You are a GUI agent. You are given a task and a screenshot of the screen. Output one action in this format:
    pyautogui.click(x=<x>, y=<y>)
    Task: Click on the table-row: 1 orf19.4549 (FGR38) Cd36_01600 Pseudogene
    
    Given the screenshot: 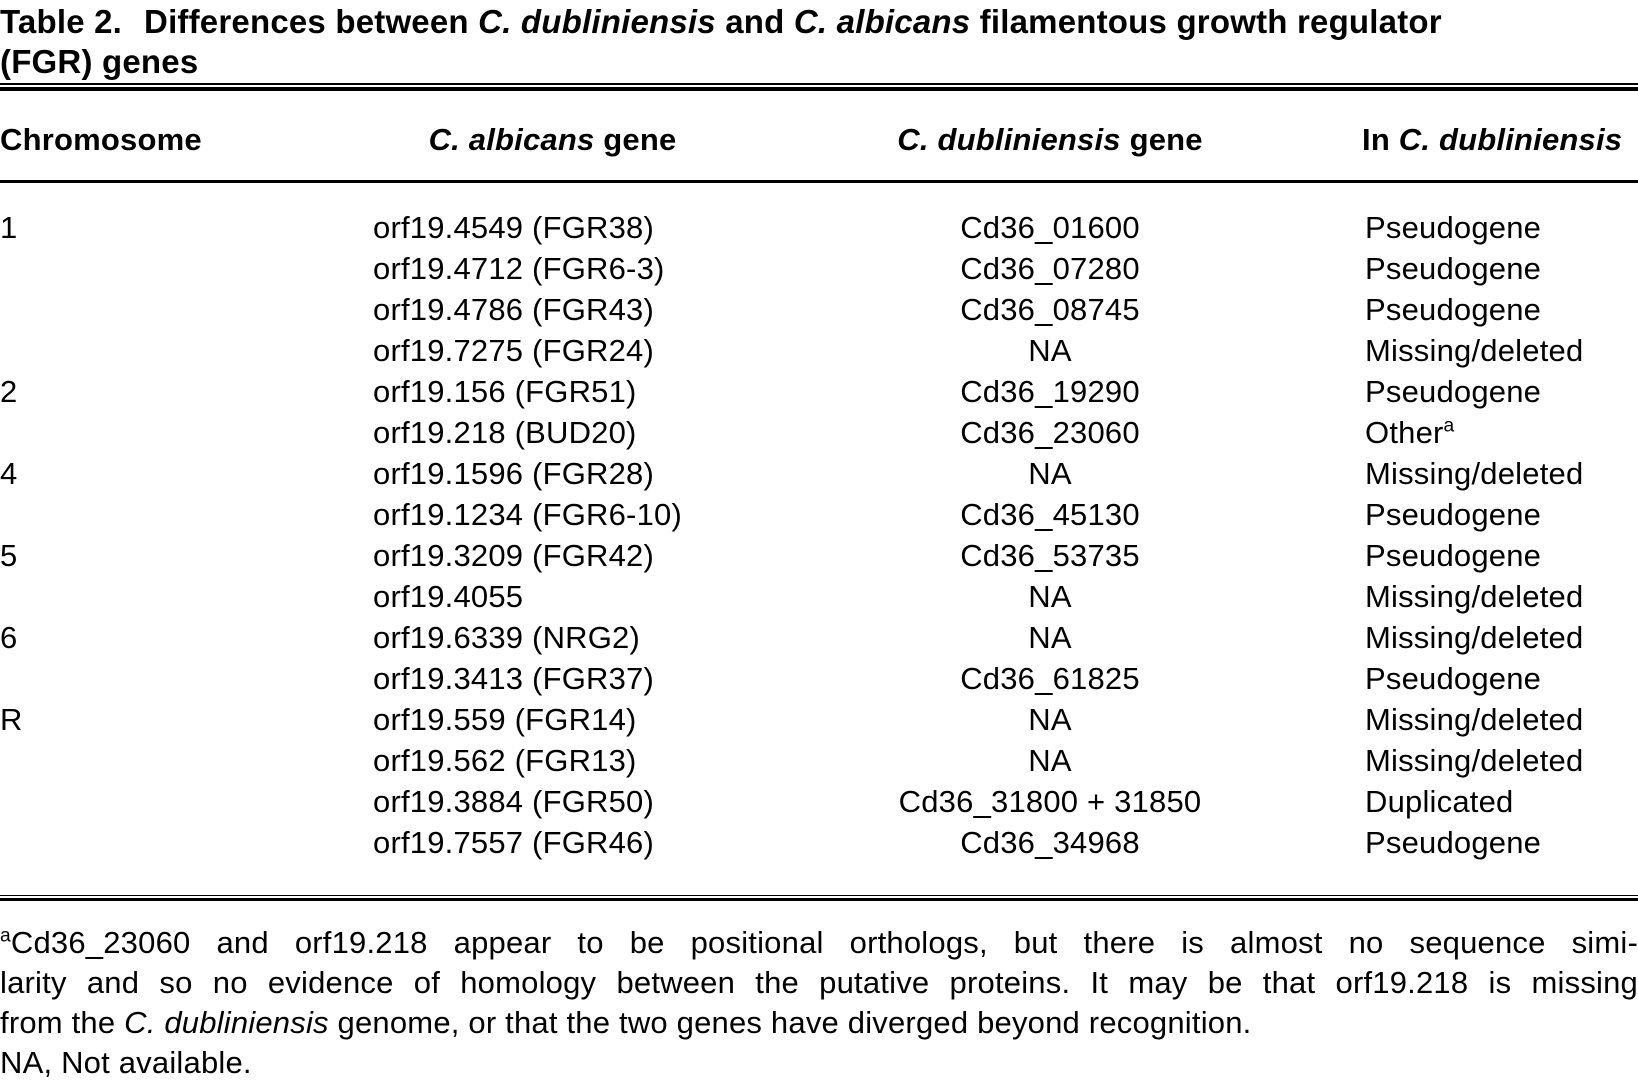 What is the action you would take?
    pyautogui.click(x=819, y=215)
    